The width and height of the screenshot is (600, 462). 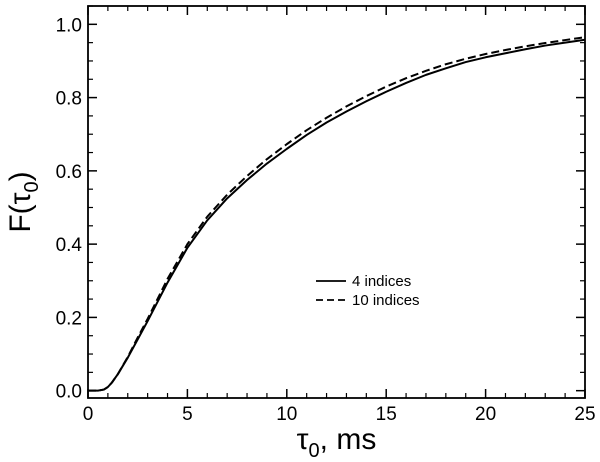 I want to click on y-tick-label: 0.6, so click(x=69, y=172).